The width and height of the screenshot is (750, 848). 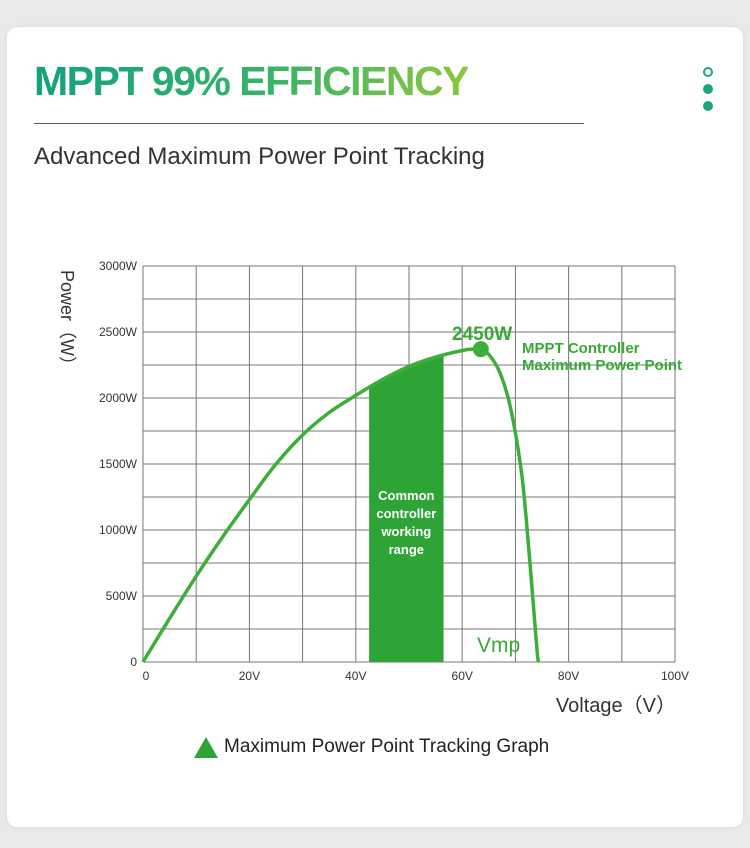 What do you see at coordinates (406, 513) in the screenshot?
I see `working-range-label-line: controller` at bounding box center [406, 513].